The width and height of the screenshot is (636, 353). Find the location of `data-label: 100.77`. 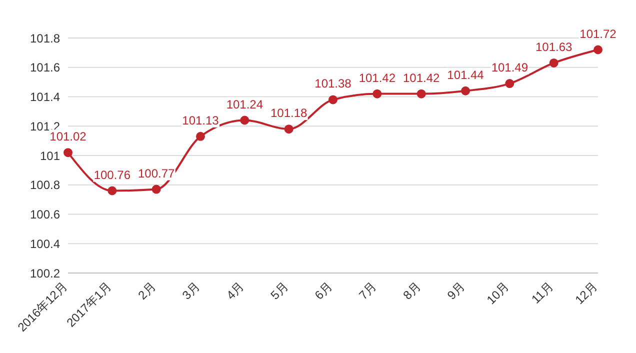

data-label: 100.77 is located at coordinates (157, 173).